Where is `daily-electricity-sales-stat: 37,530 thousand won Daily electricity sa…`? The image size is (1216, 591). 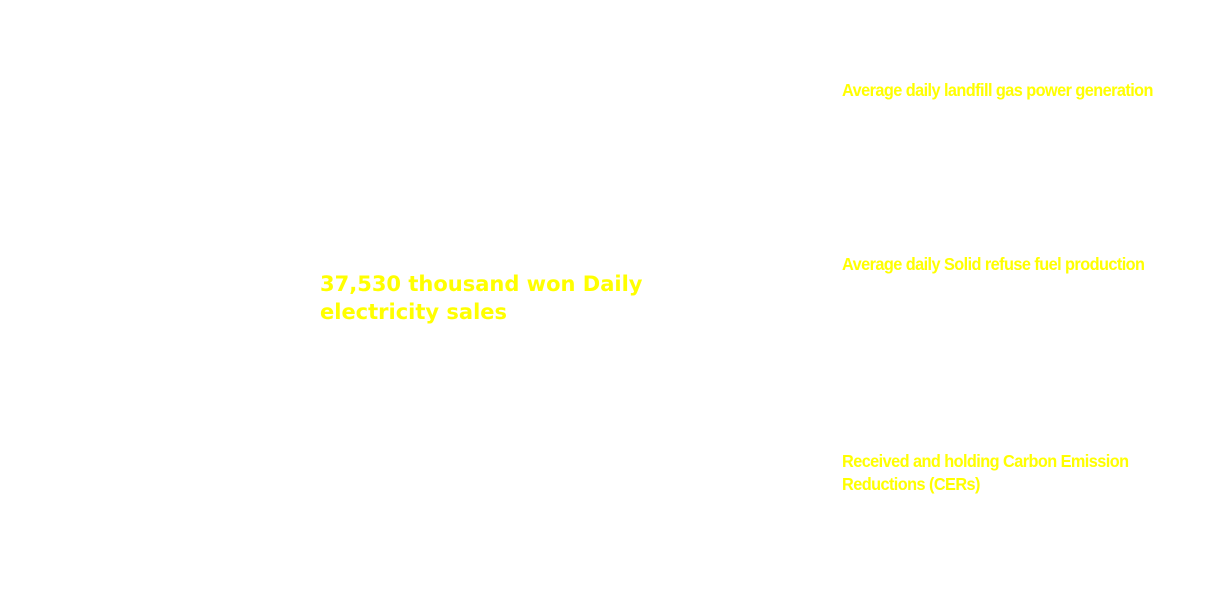
daily-electricity-sales-stat: 37,530 thousand won Daily electricity sa… is located at coordinates (481, 298).